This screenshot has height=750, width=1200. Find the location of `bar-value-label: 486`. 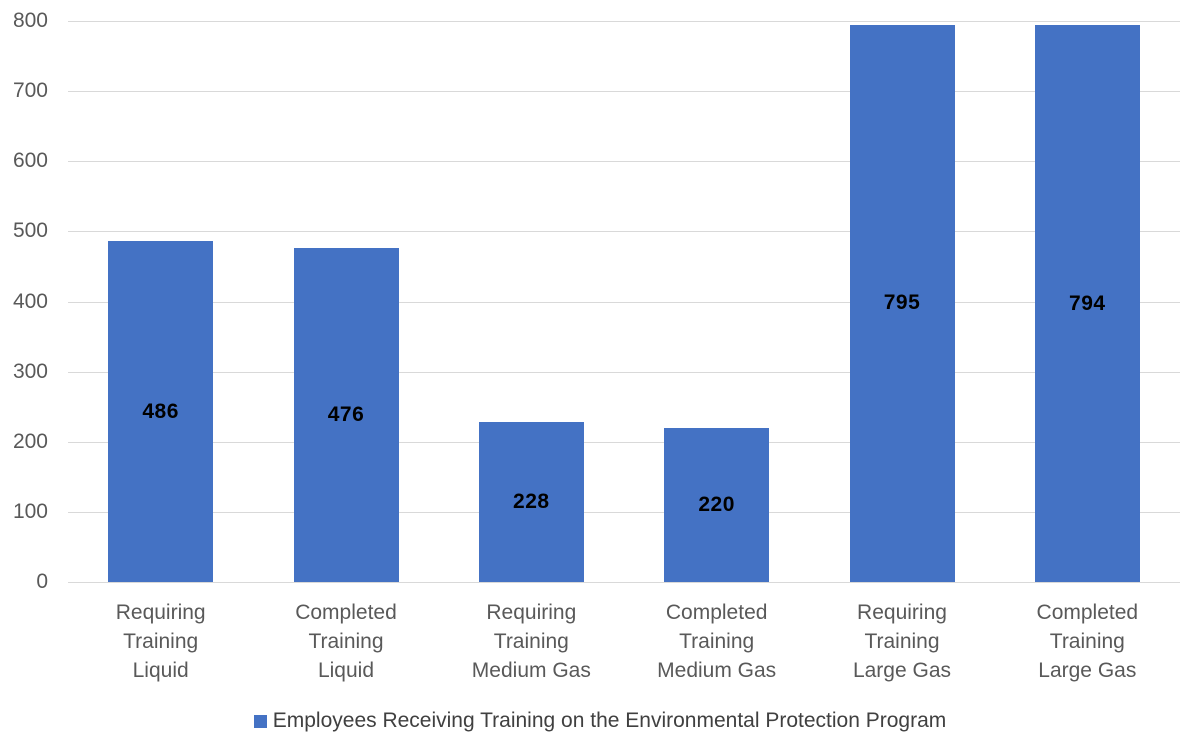

bar-value-label: 486 is located at coordinates (160, 411).